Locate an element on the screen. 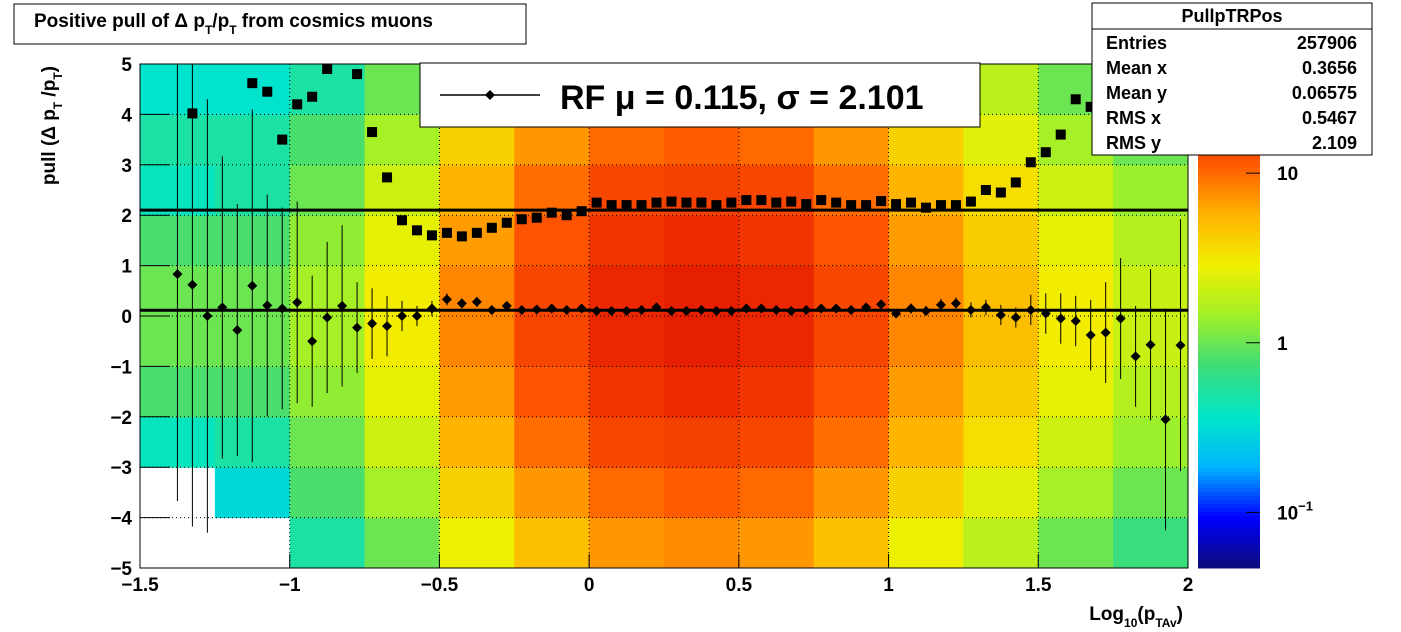  legend-marker is located at coordinates (490, 95).